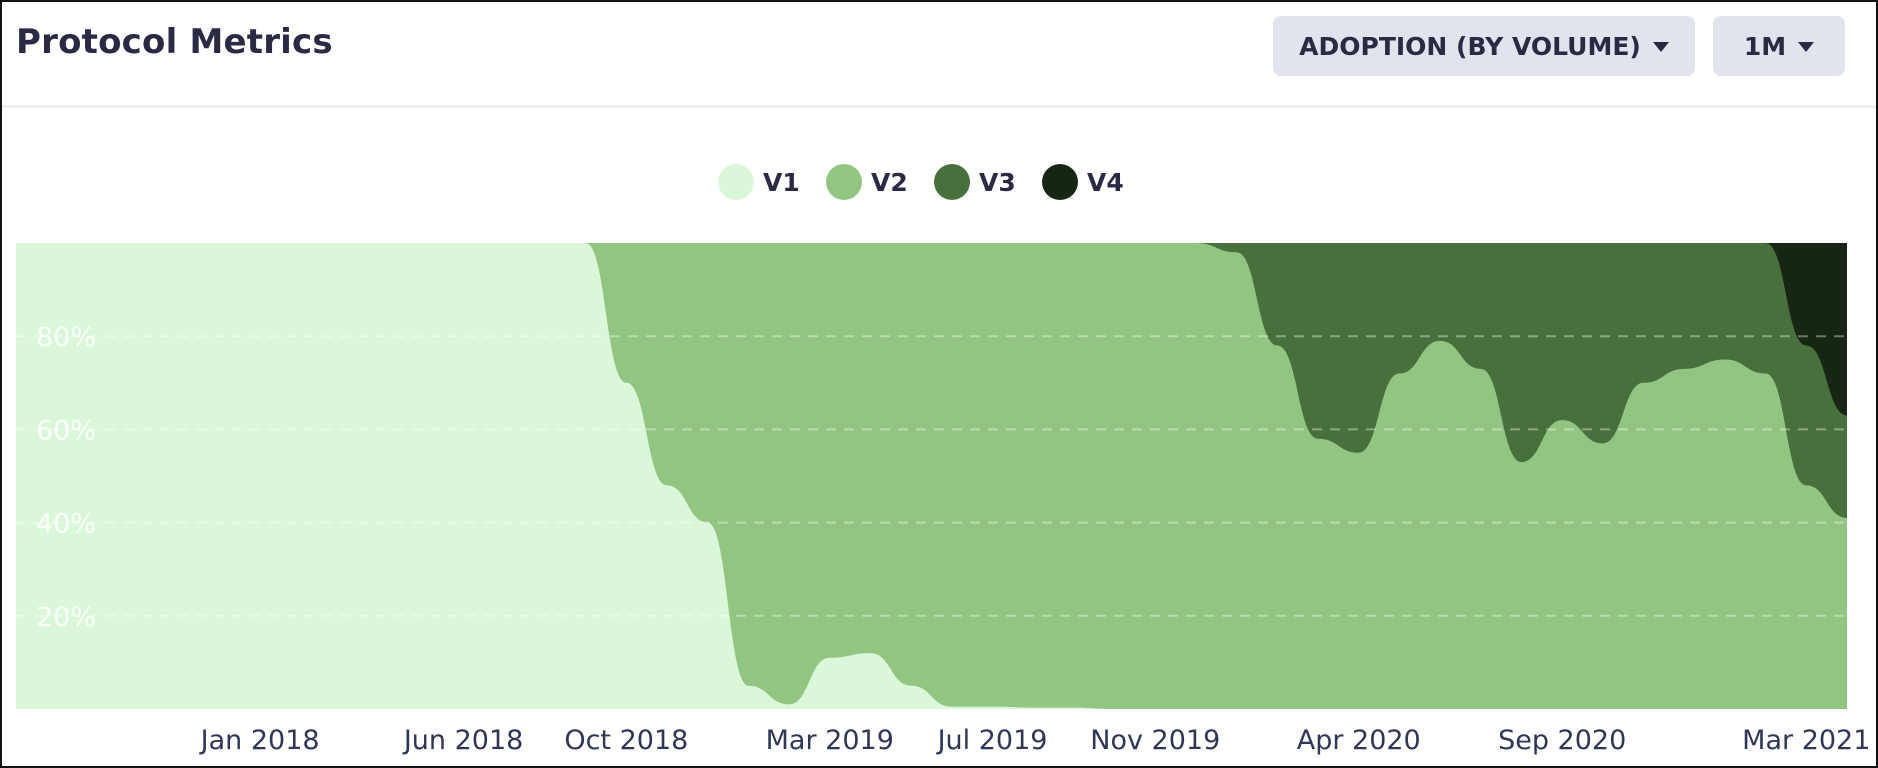 Image resolution: width=1878 pixels, height=768 pixels. What do you see at coordinates (1470, 46) in the screenshot?
I see `metric-dropdown-label: ADOPTION (BY VOLUME)` at bounding box center [1470, 46].